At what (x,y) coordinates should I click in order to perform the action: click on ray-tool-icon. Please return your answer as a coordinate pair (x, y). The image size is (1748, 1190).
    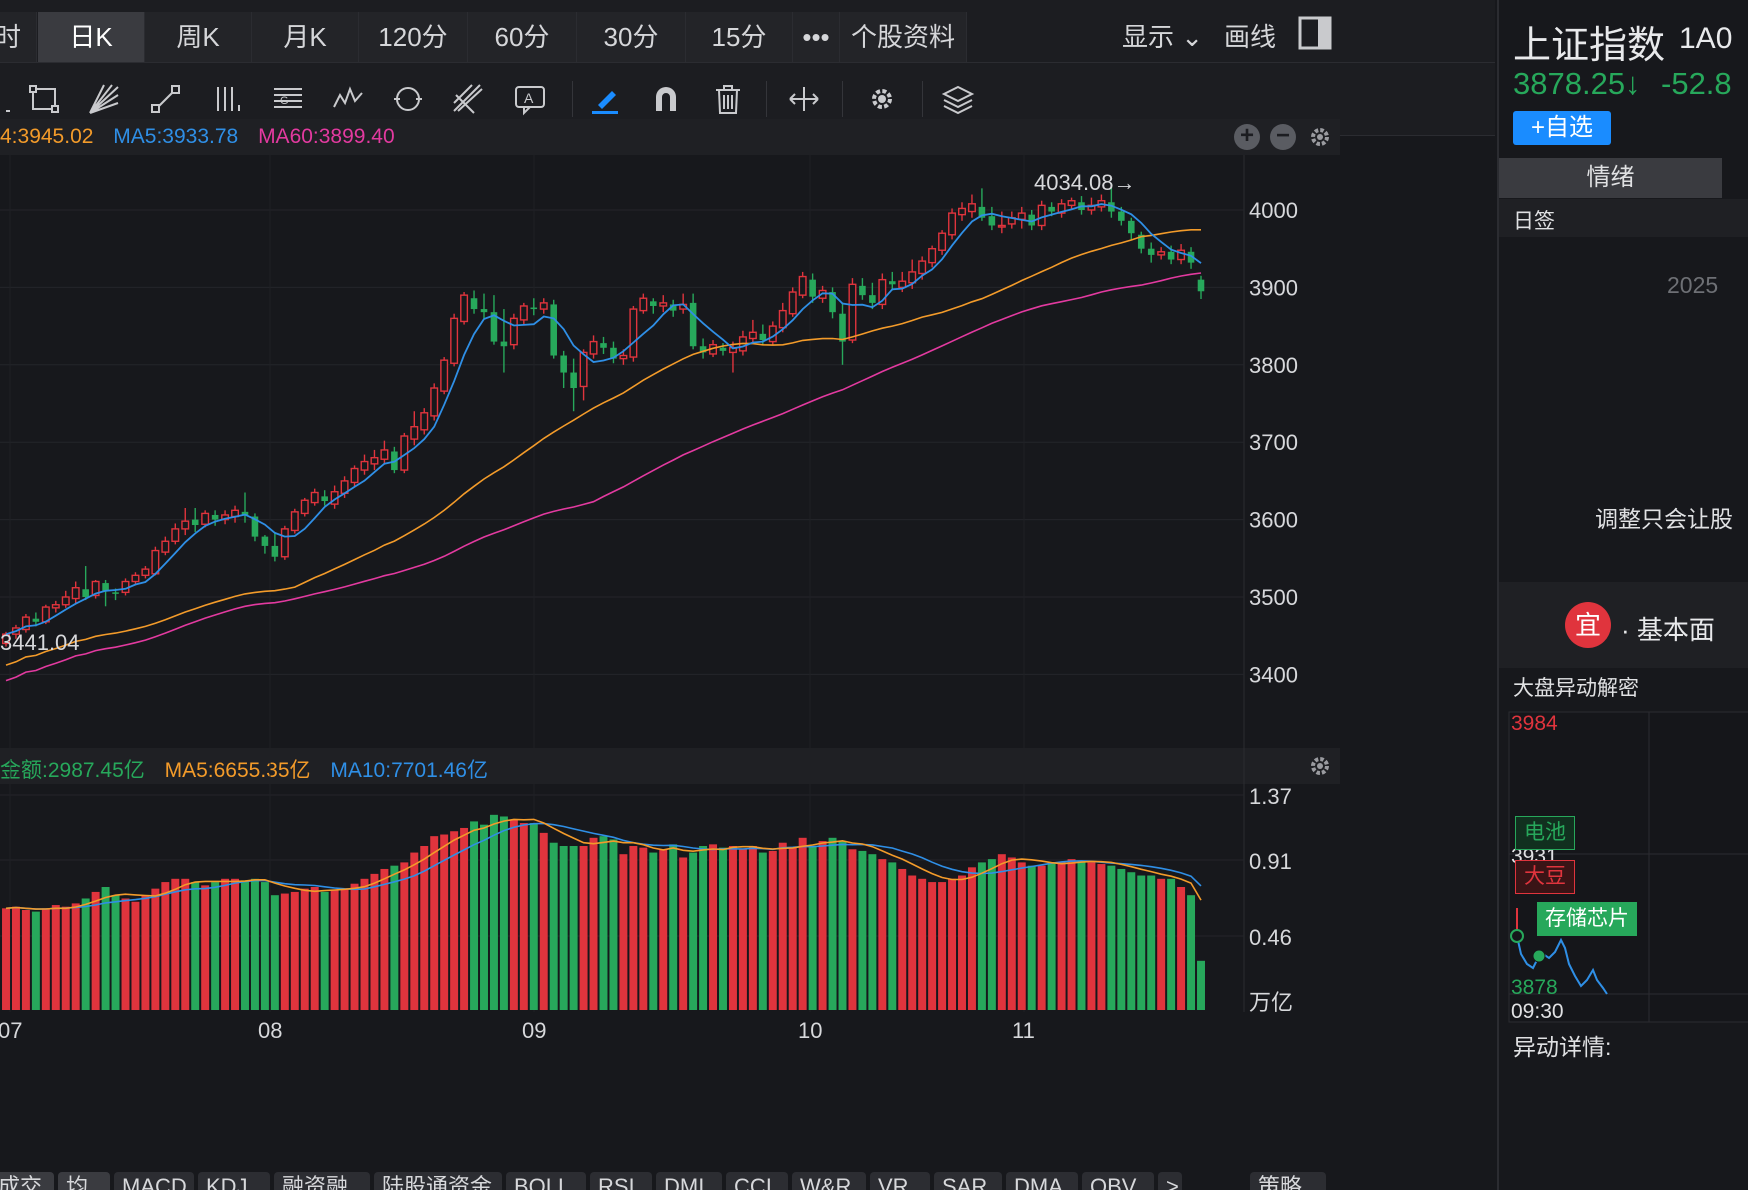
    Looking at the image, I should click on (166, 99).